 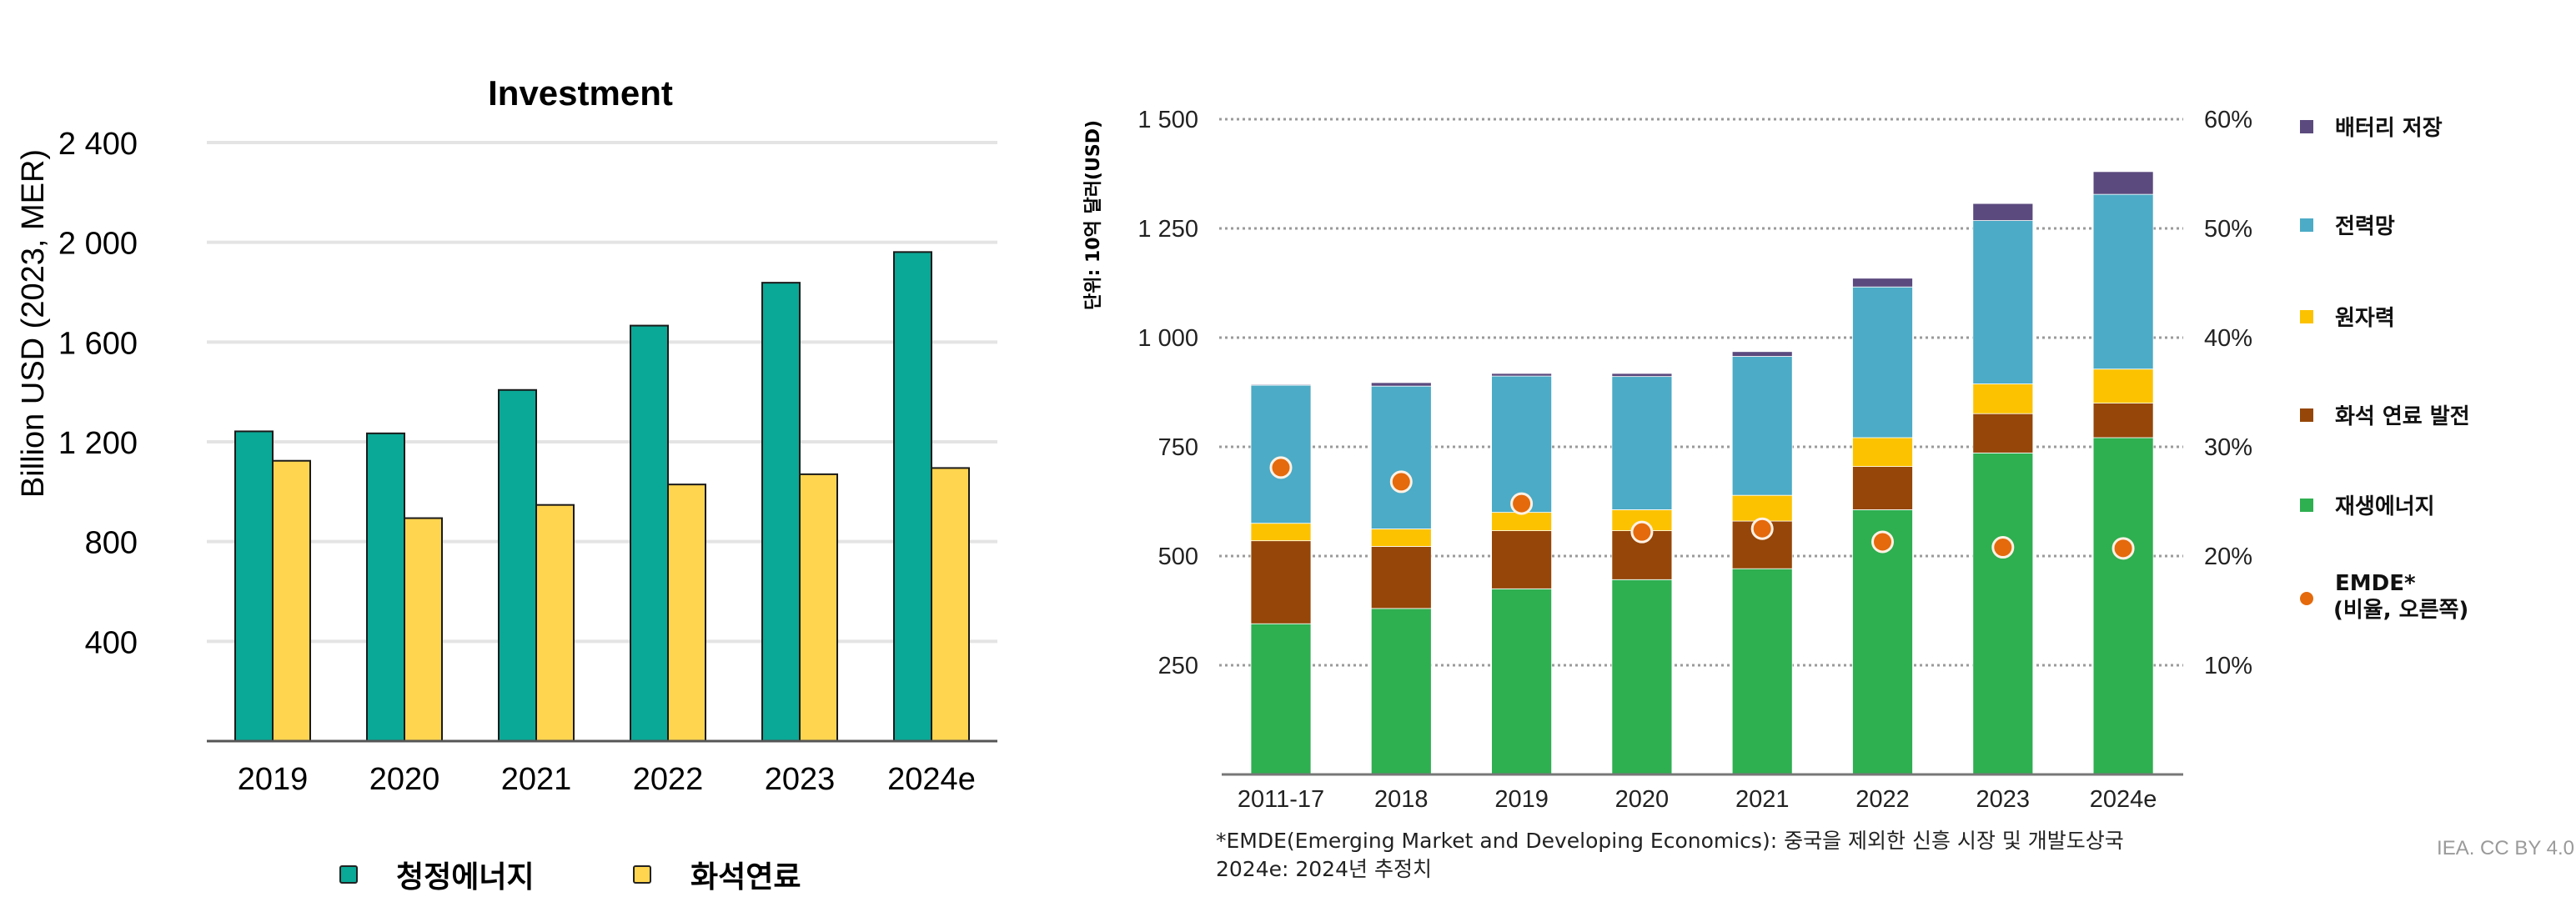 What do you see at coordinates (1642, 532) in the screenshot?
I see `emde-point-2020` at bounding box center [1642, 532].